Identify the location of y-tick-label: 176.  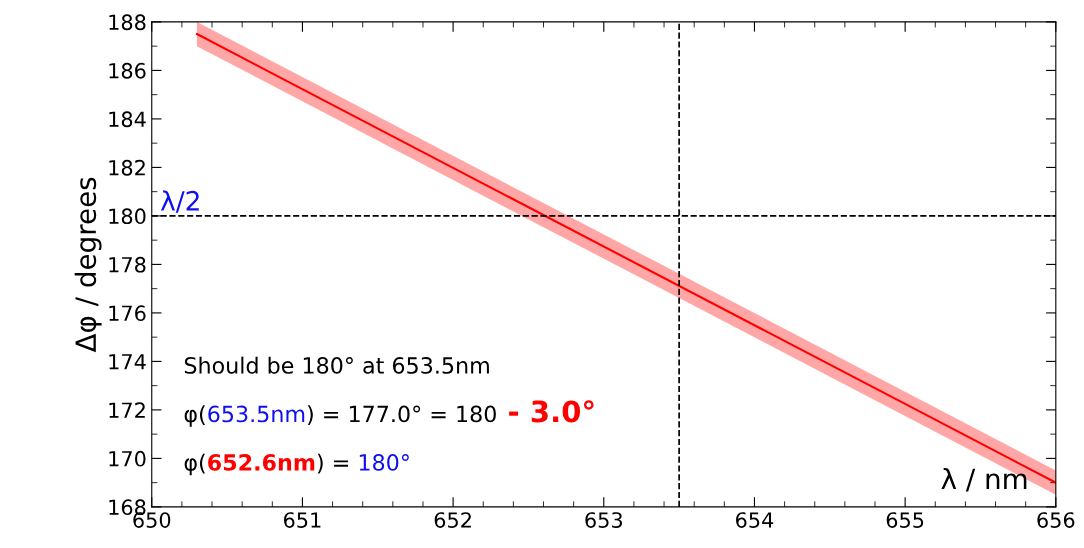
(127, 313).